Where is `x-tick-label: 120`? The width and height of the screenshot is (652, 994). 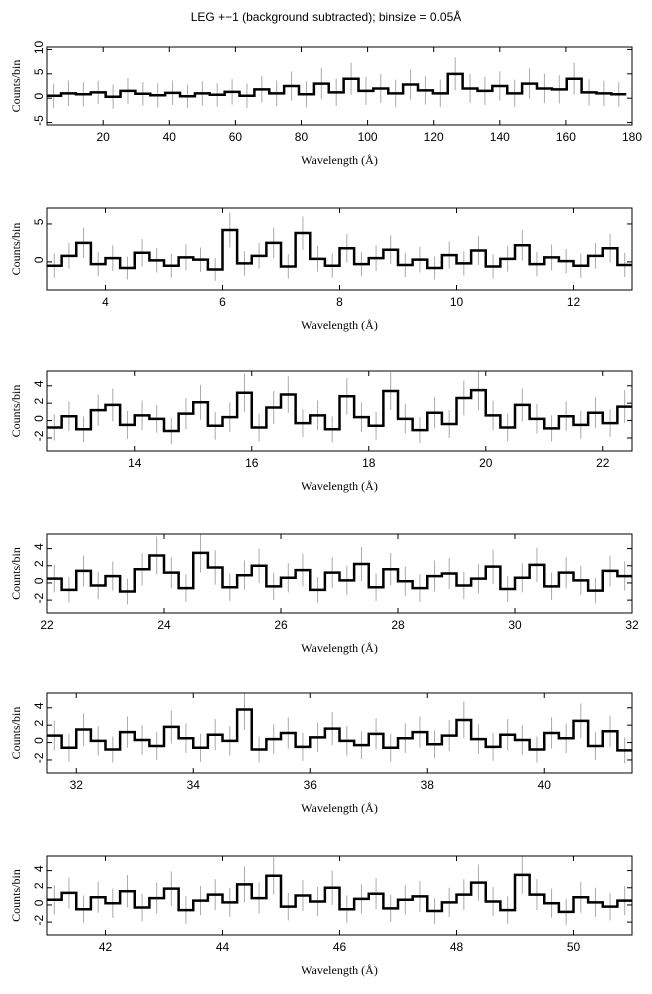
x-tick-label: 120 is located at coordinates (434, 137).